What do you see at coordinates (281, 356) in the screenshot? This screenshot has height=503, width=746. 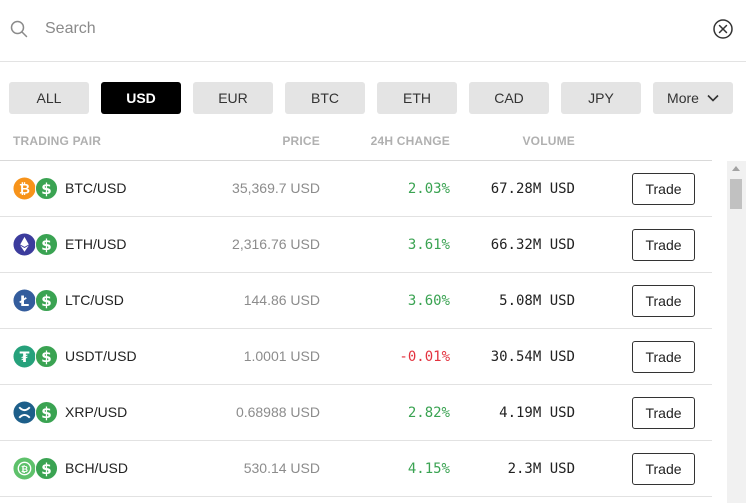 I see `pair-price: 1.0001 USD` at bounding box center [281, 356].